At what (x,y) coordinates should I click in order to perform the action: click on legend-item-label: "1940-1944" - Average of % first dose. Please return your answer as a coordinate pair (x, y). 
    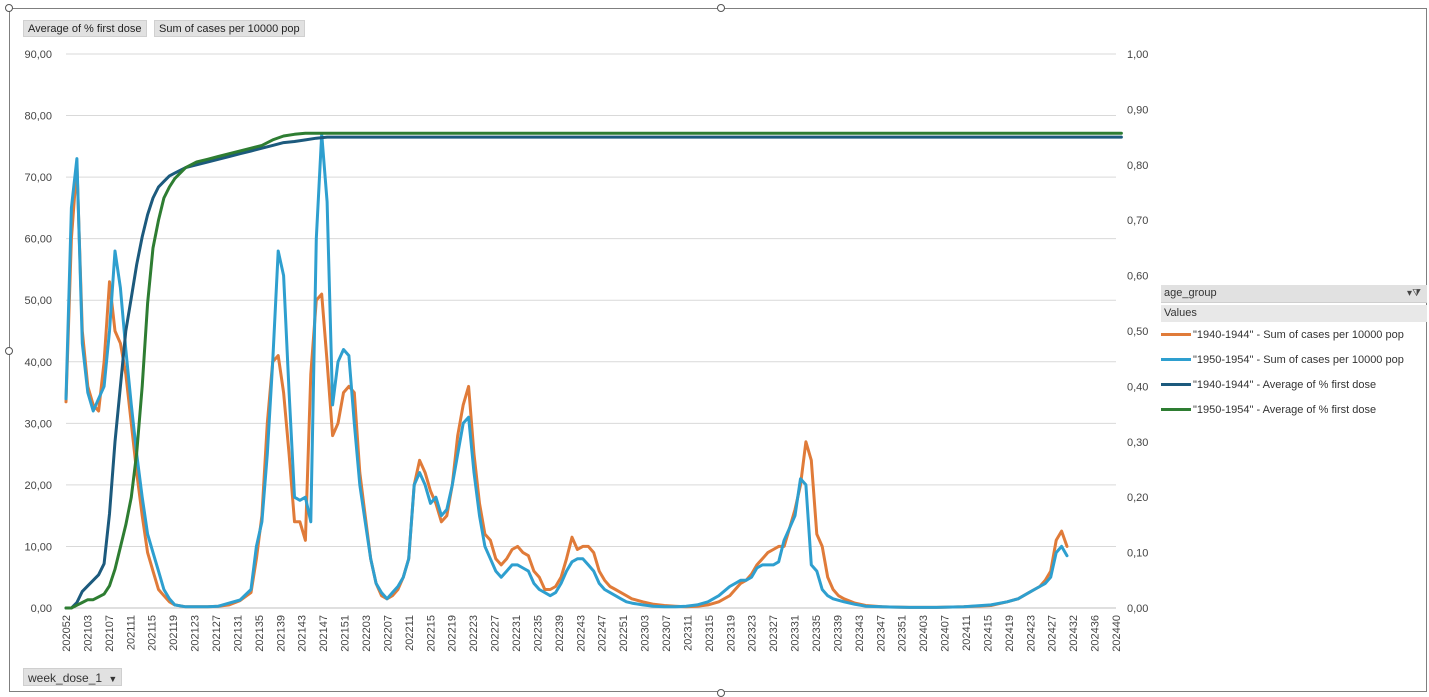
    Looking at the image, I should click on (1285, 384).